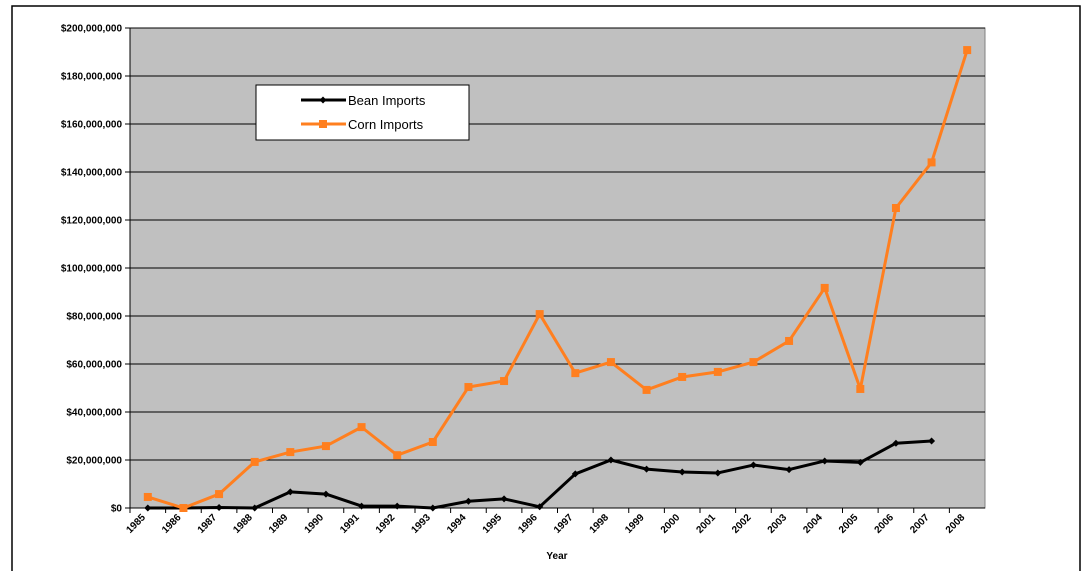 The width and height of the screenshot is (1086, 571). I want to click on y-tick-label: $0, so click(117, 509).